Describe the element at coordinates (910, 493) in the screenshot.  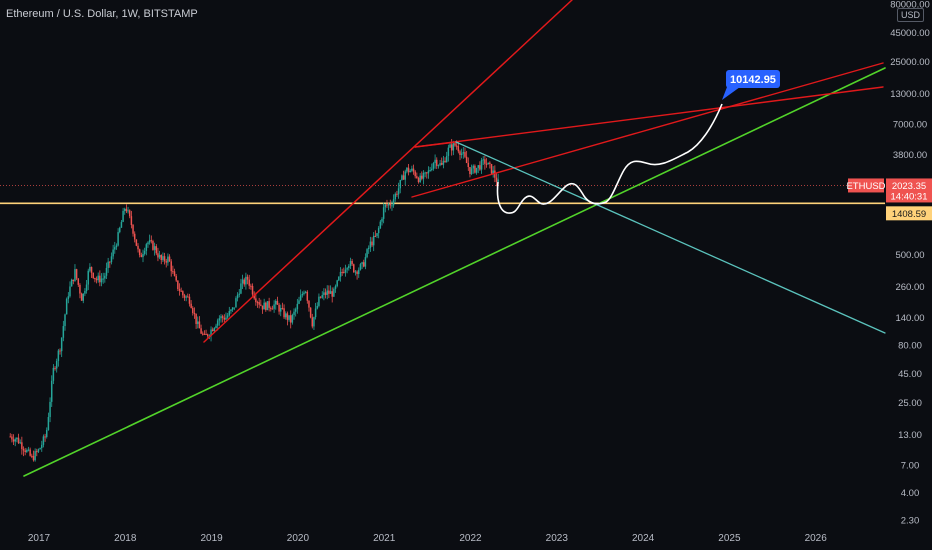
I see `y-tick-label: 4.00` at that location.